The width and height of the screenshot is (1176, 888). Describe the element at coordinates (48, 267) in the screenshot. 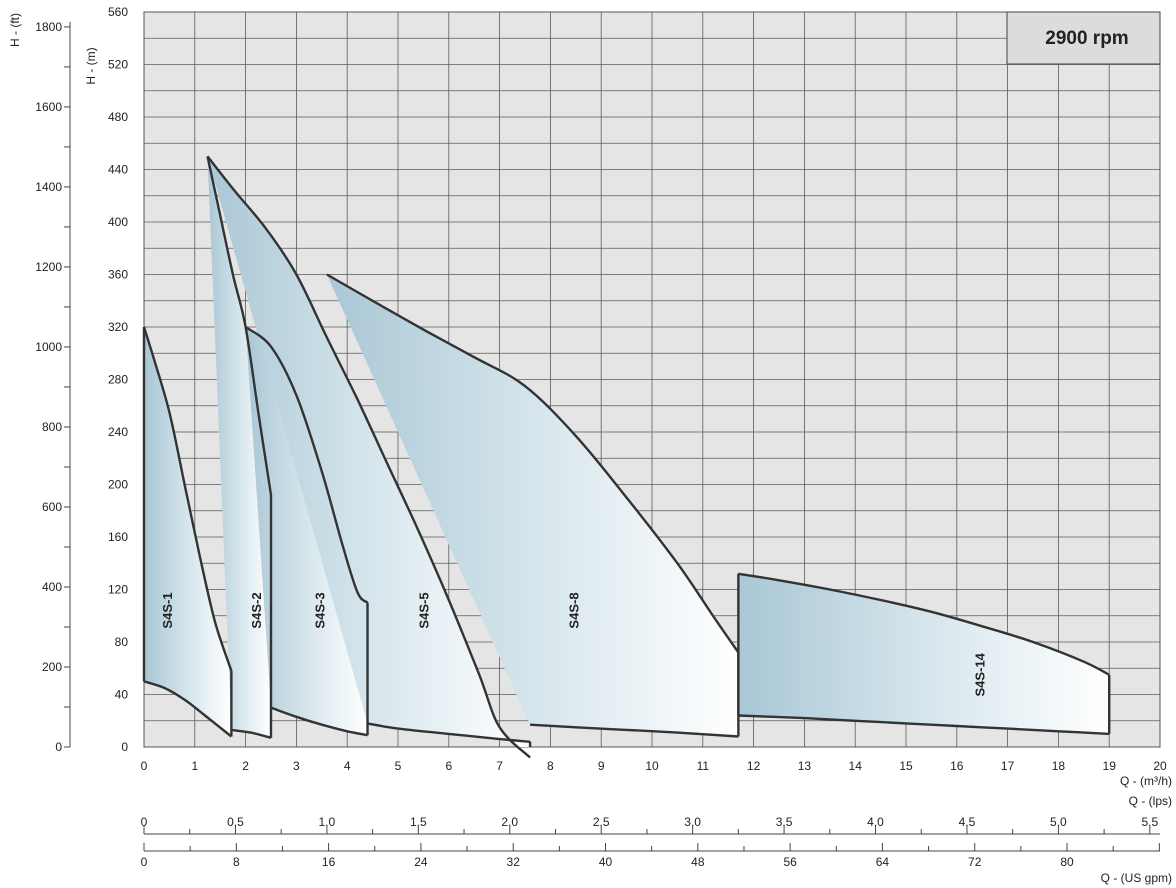

I see `ft-tick-label: 1200` at that location.